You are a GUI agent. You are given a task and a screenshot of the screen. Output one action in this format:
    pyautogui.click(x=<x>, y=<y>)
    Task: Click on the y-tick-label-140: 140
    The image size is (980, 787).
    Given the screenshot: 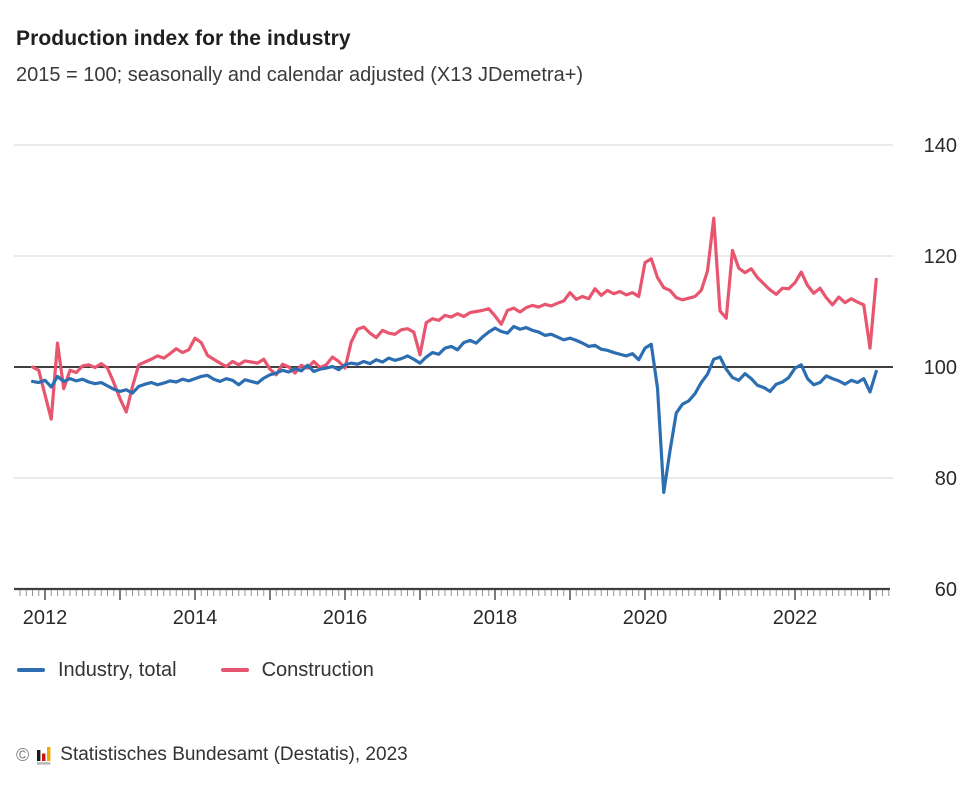 What is the action you would take?
    pyautogui.click(x=940, y=146)
    